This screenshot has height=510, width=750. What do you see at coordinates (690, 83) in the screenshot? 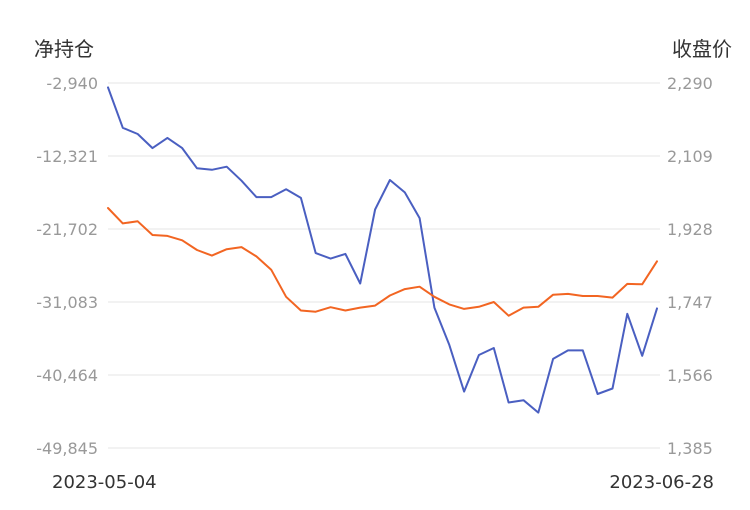
I see `right-tick-label: 2,290` at bounding box center [690, 83].